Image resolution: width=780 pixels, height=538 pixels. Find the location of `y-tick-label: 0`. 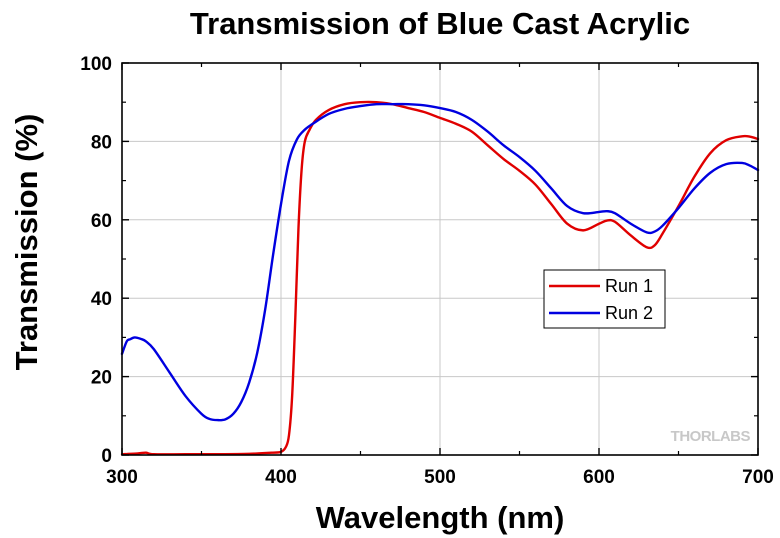

y-tick-label: 0 is located at coordinates (106, 456).